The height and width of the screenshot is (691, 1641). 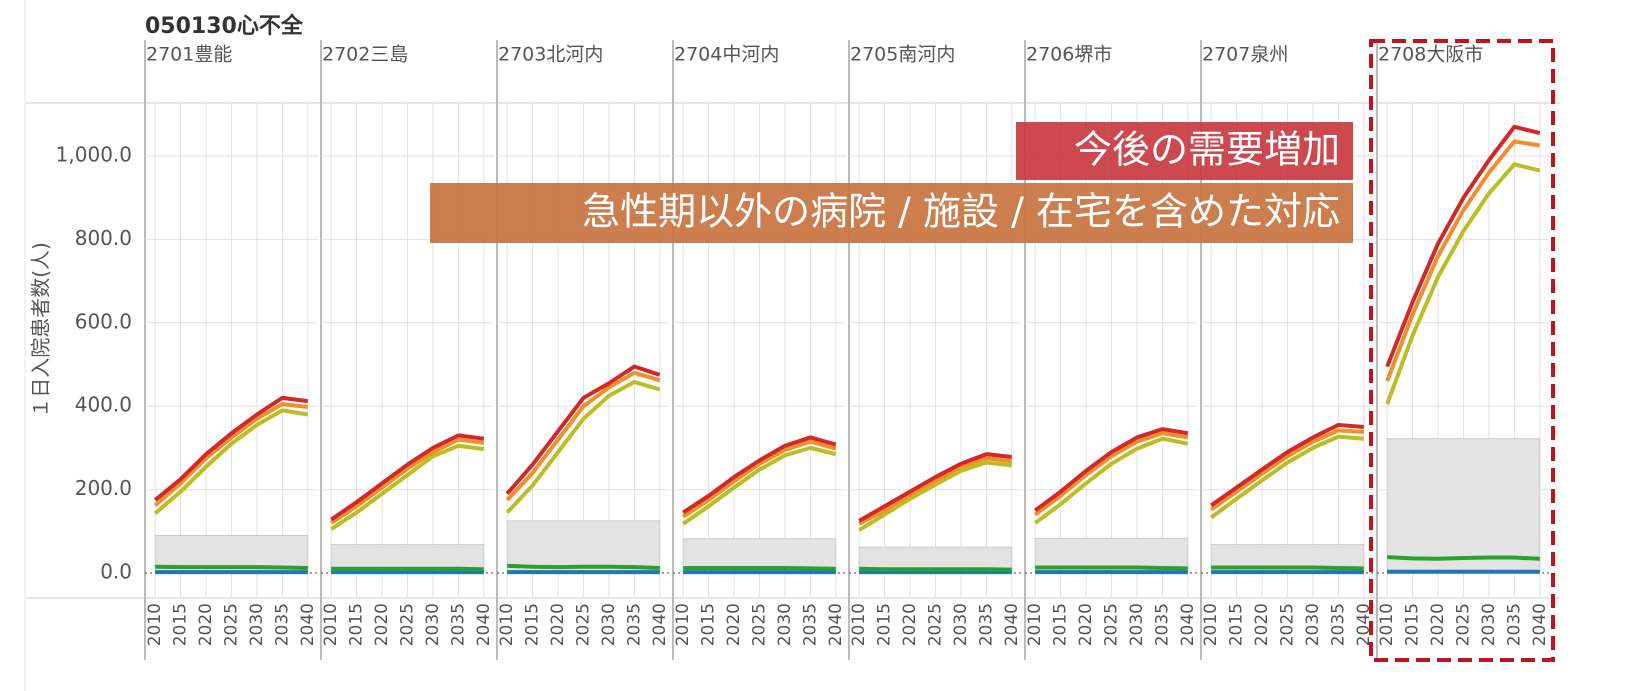 I want to click on y-tick-label: 200.0, so click(x=103, y=488).